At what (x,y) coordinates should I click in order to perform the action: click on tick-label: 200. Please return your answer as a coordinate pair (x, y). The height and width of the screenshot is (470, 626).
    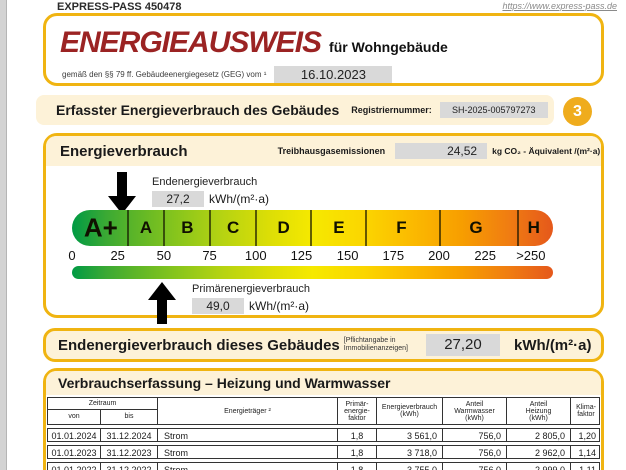
    Looking at the image, I should click on (439, 255).